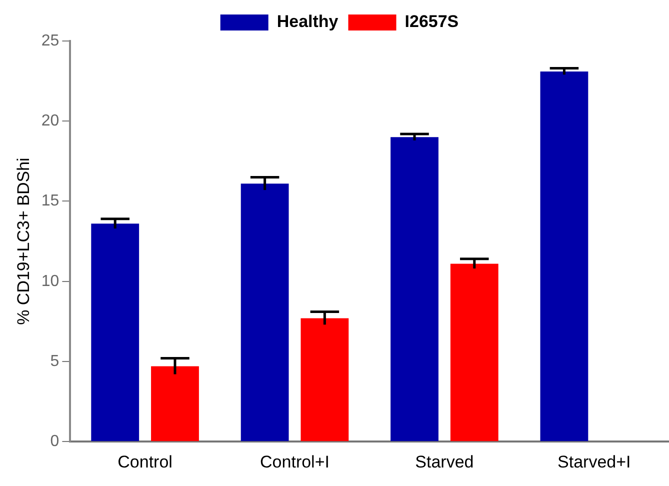 The height and width of the screenshot is (486, 669). What do you see at coordinates (295, 462) in the screenshot?
I see `x-tick-label: Control+I` at bounding box center [295, 462].